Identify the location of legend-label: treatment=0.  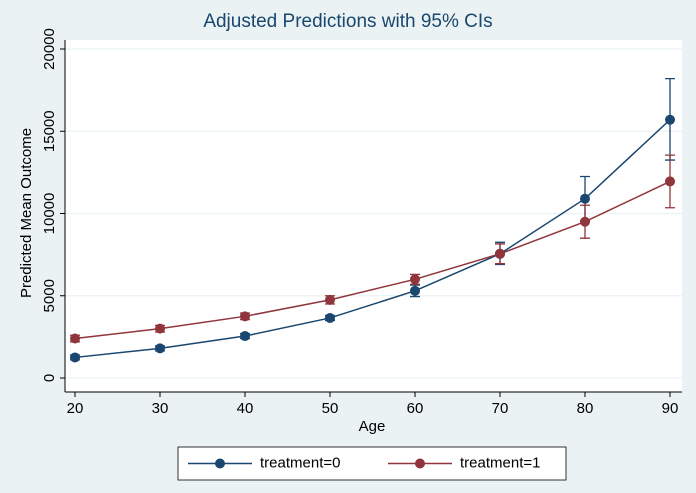
(300, 462).